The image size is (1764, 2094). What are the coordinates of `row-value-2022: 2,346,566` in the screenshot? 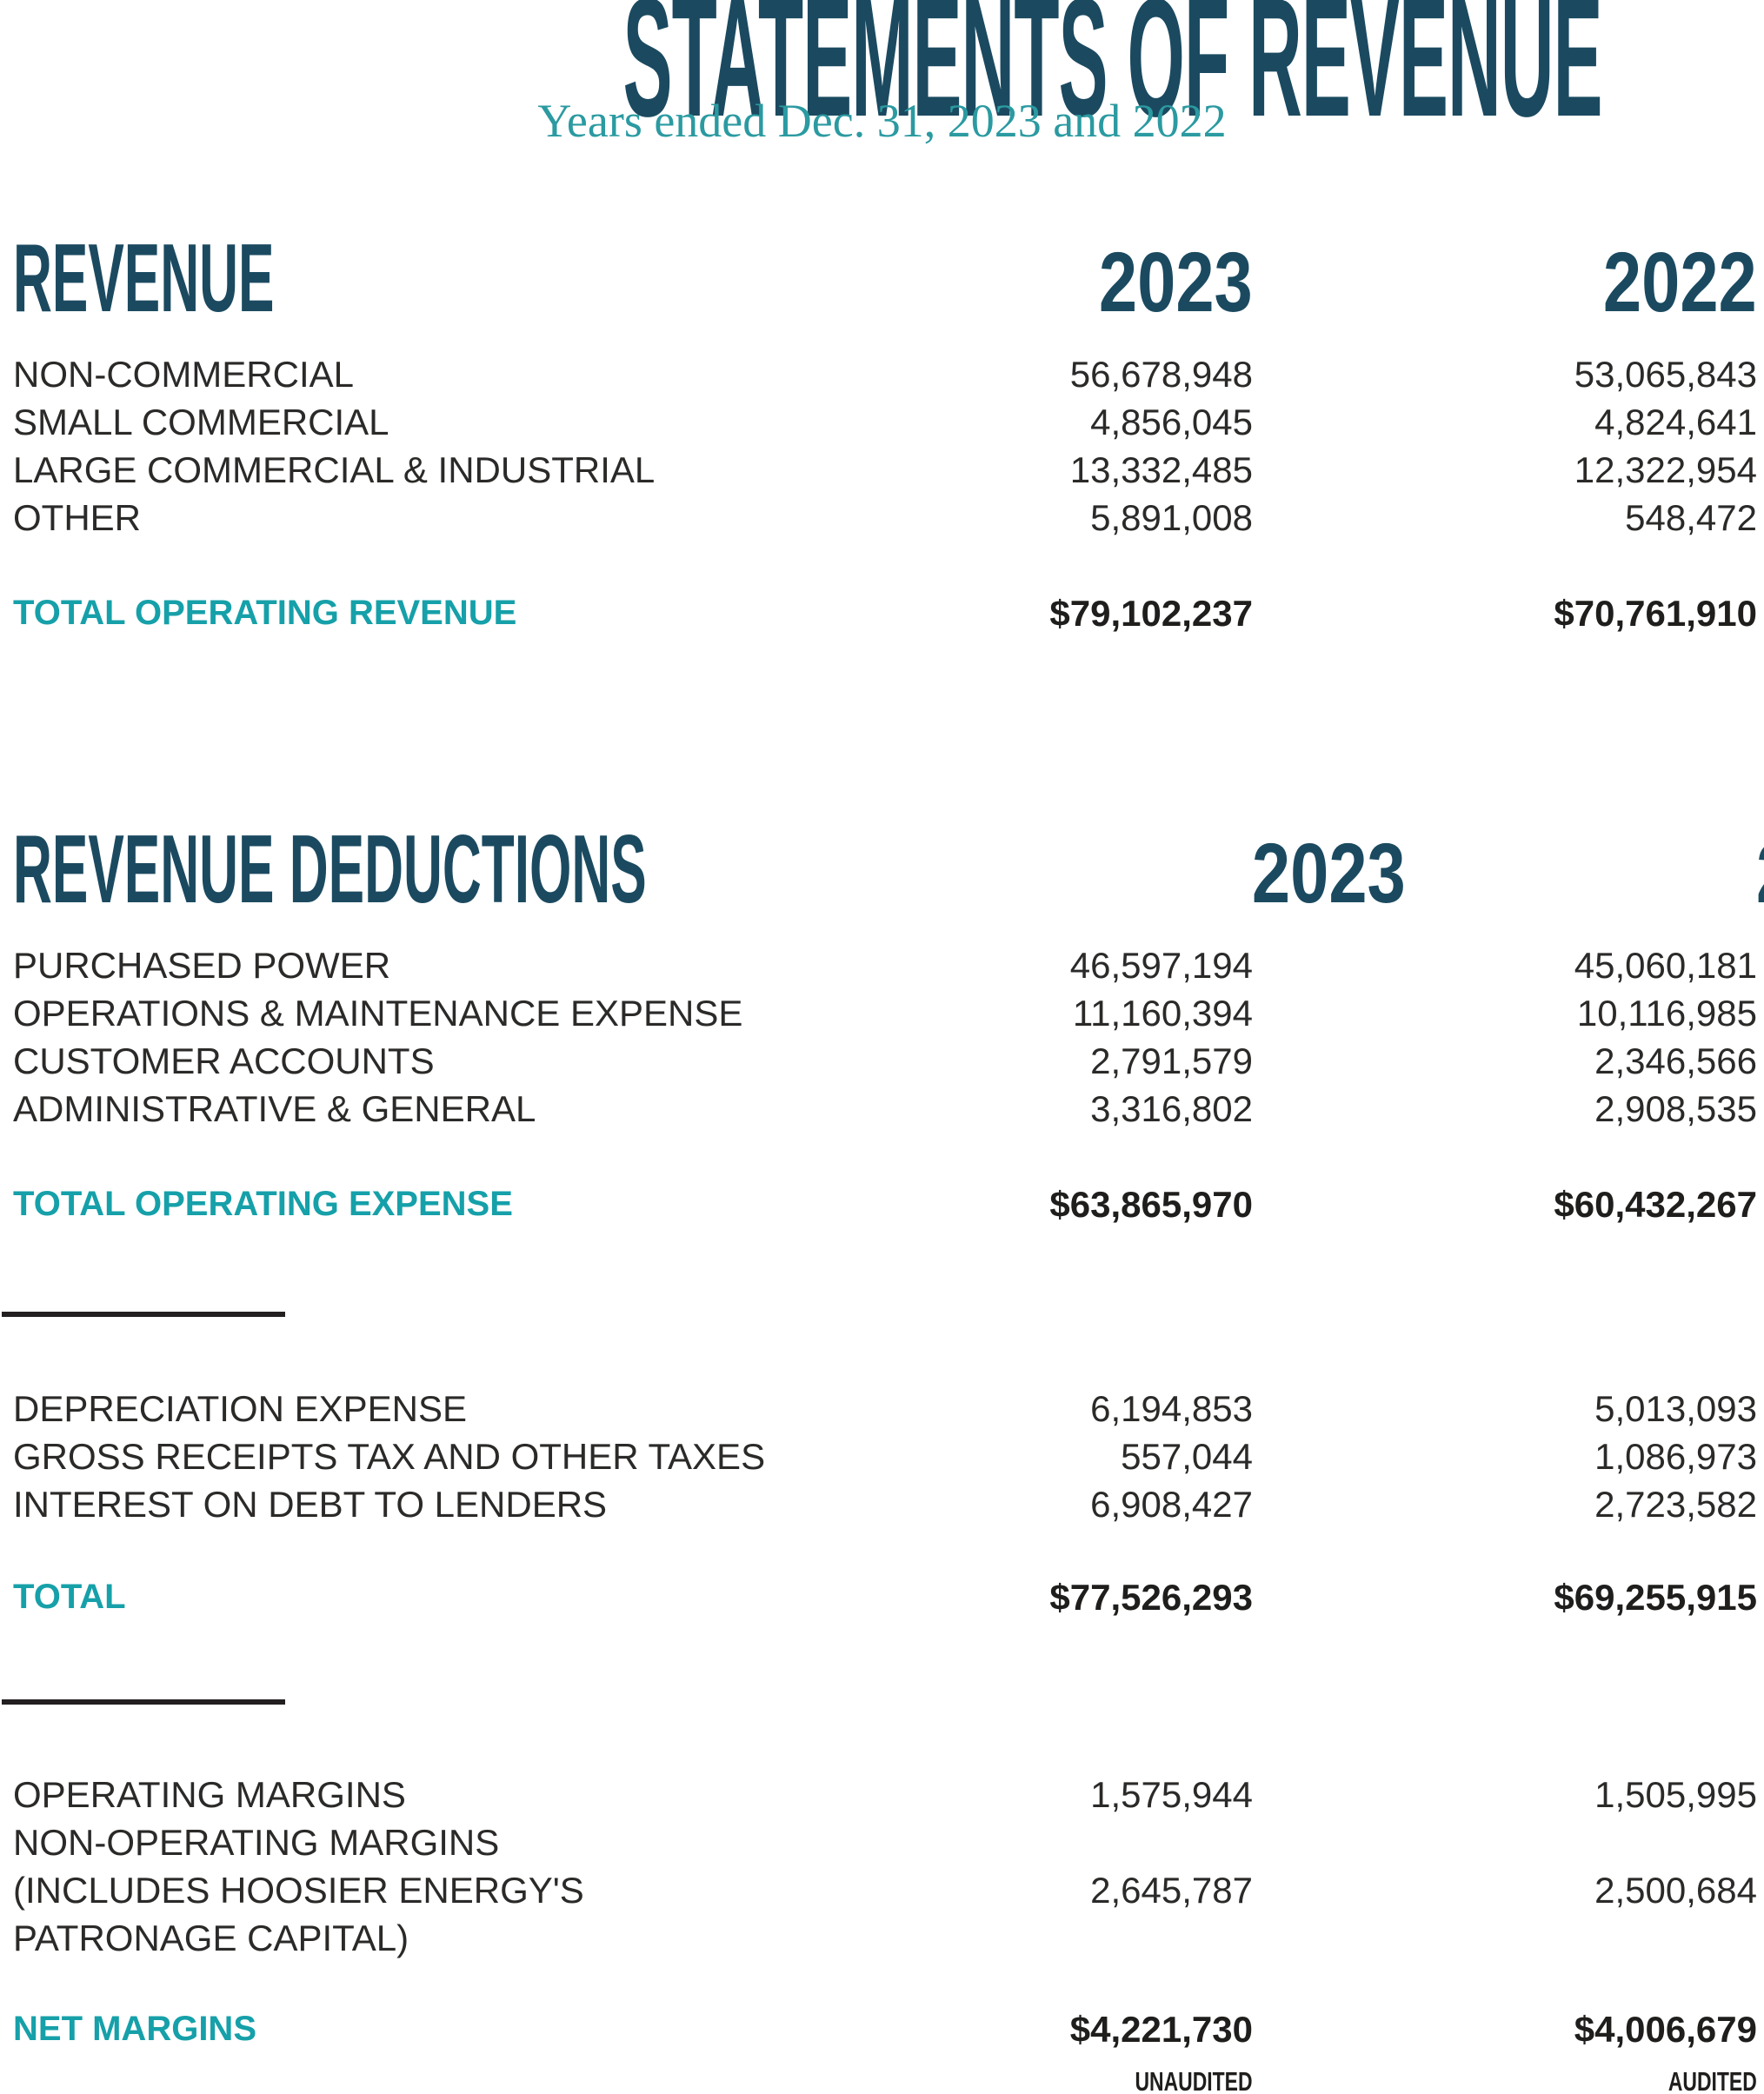 It's located at (1675, 1060).